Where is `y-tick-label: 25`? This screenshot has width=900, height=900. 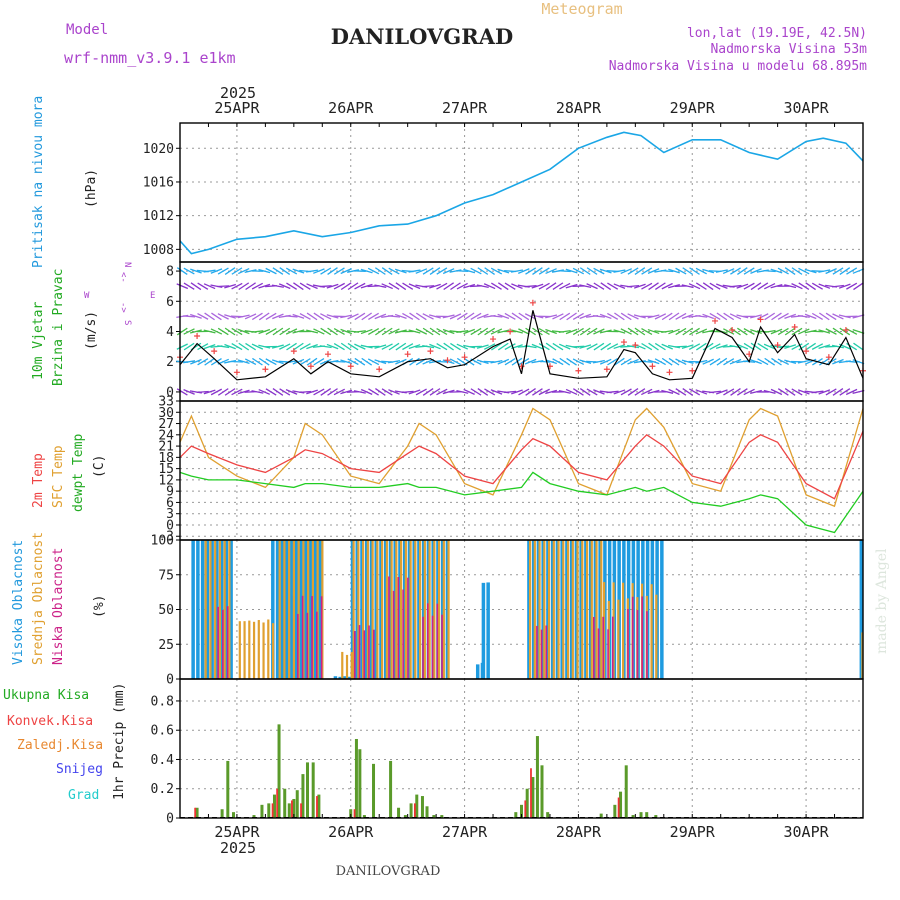 y-tick-label: 25 is located at coordinates (166, 645).